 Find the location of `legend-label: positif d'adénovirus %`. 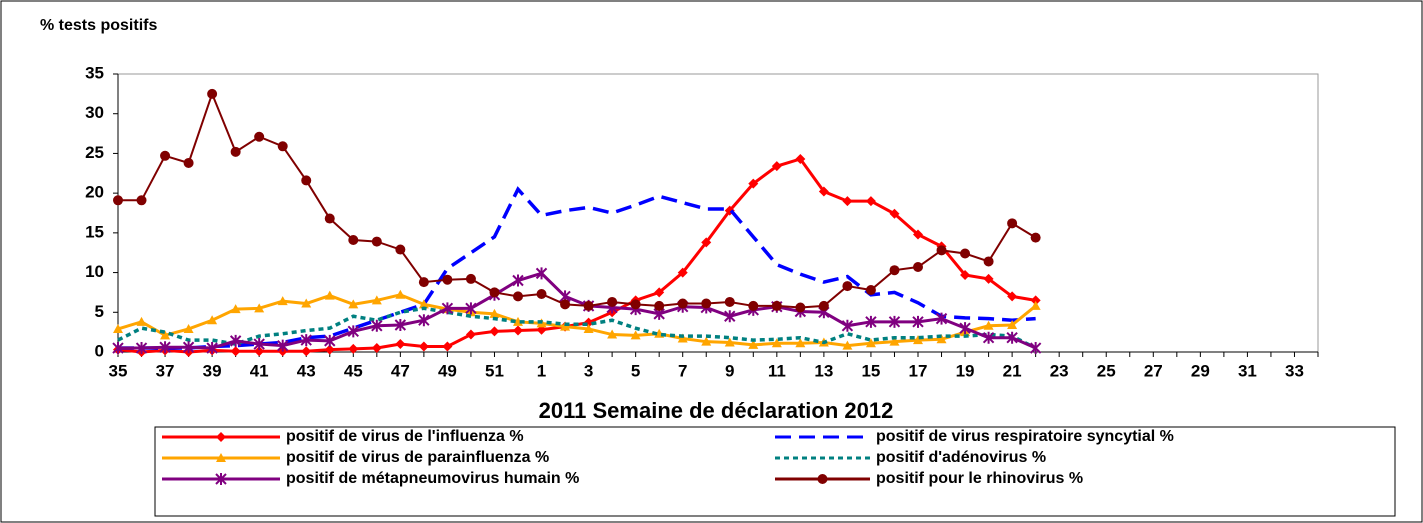

legend-label: positif d'adénovirus % is located at coordinates (961, 457).